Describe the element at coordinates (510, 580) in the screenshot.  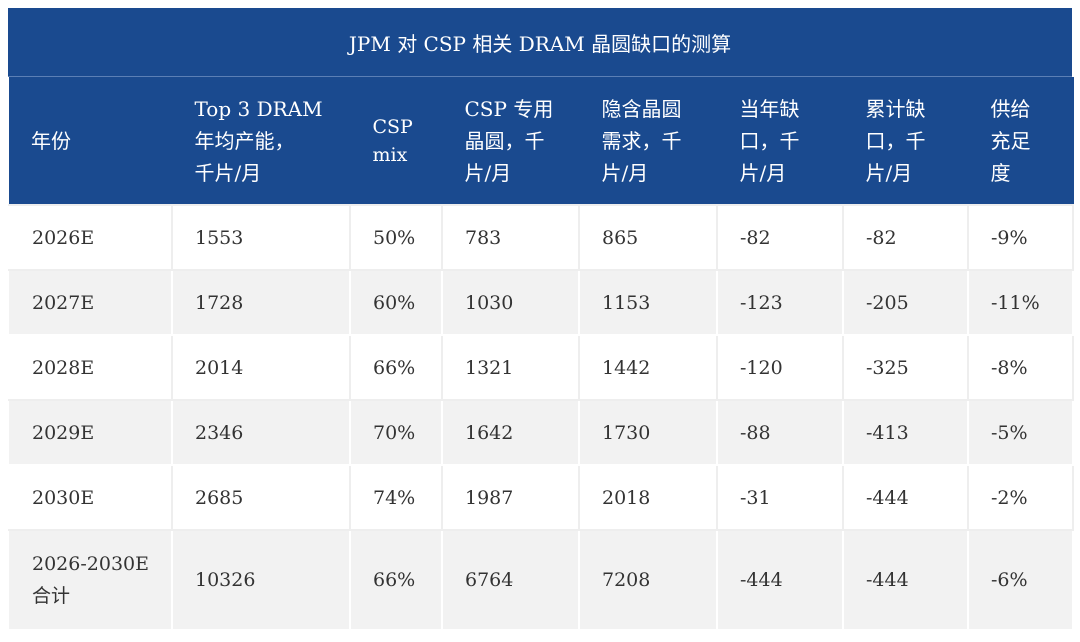
I see `cell-csp-wafers: 6764` at that location.